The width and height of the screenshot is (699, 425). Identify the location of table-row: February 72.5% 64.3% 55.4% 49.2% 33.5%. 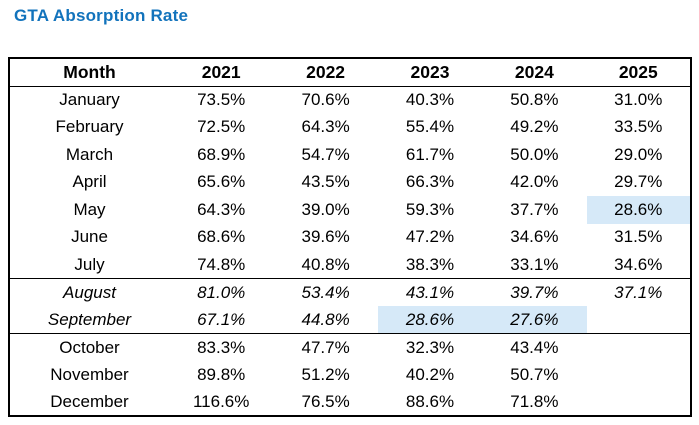
(350, 128).